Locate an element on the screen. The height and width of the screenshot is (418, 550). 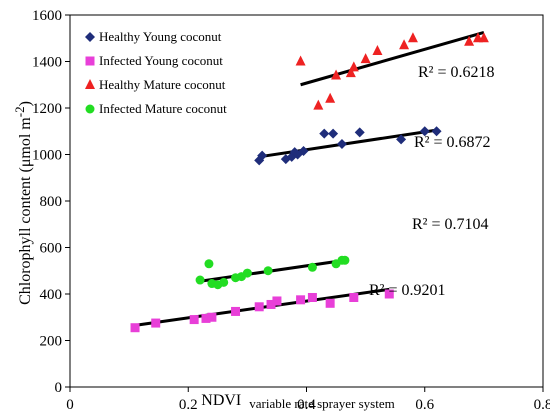
y-axis-title-main: Chlorophyll content (μmol m is located at coordinates (25, 211).